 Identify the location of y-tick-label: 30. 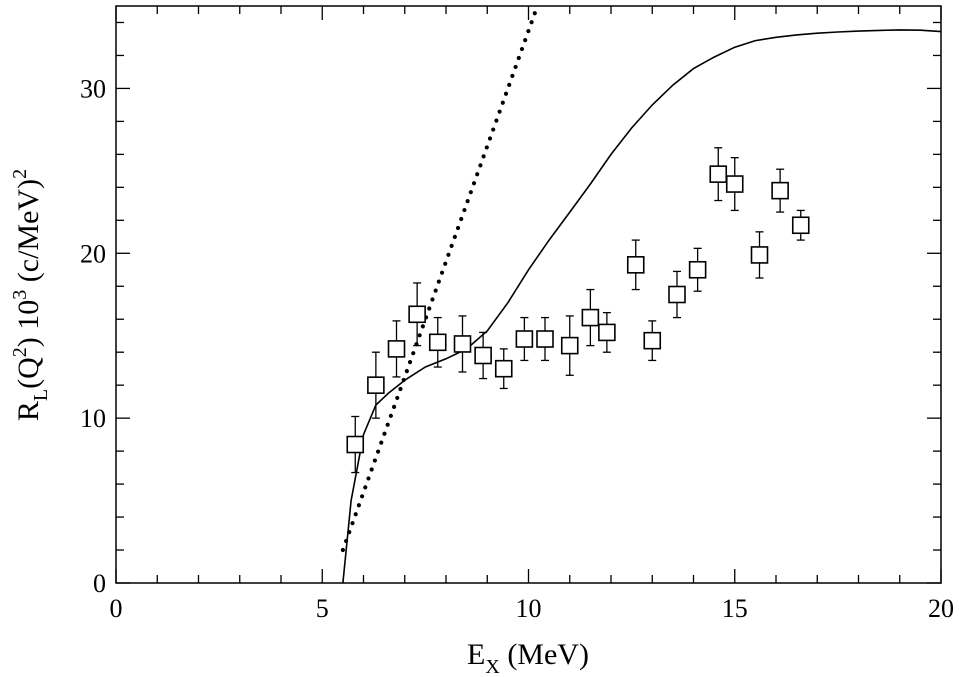
(93, 88).